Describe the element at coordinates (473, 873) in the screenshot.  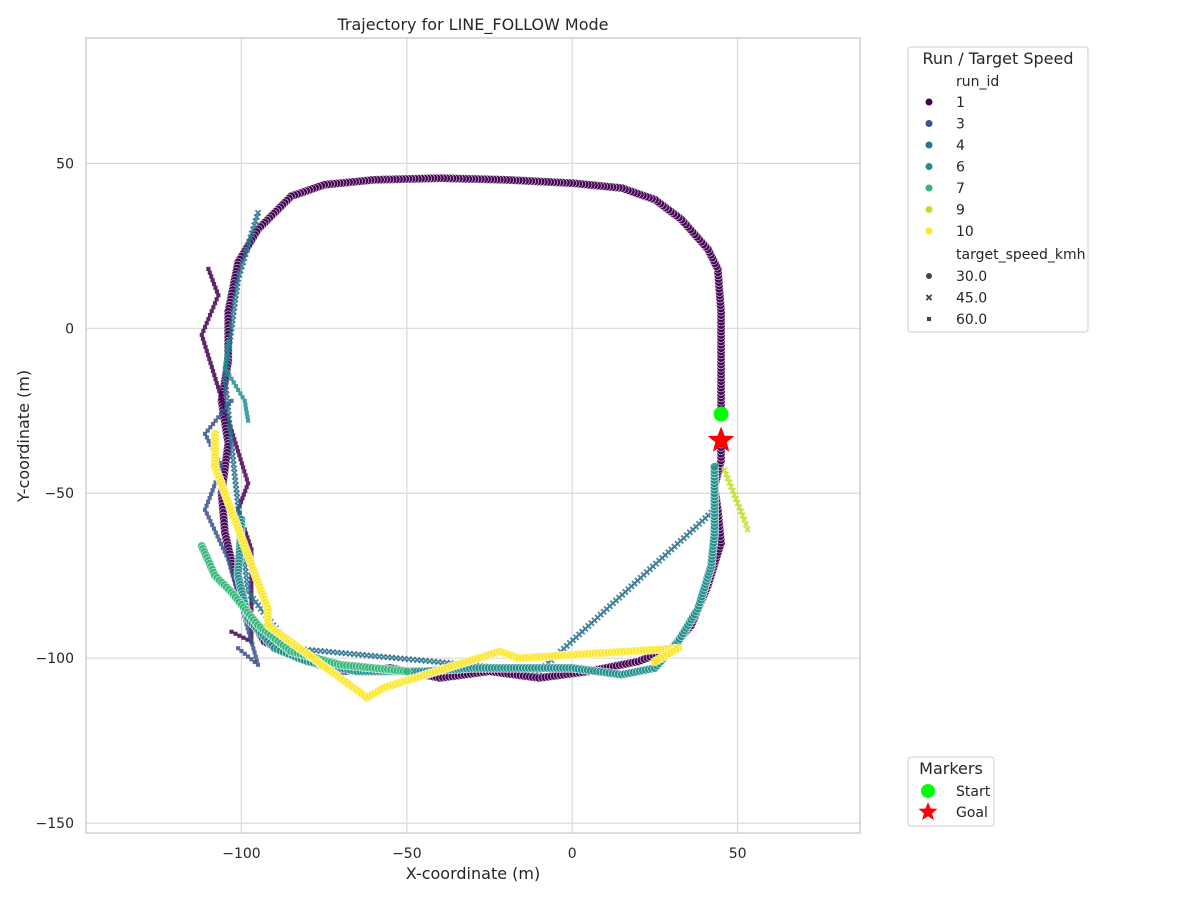
I see `x-axis-label: X-coordinate (m)` at that location.